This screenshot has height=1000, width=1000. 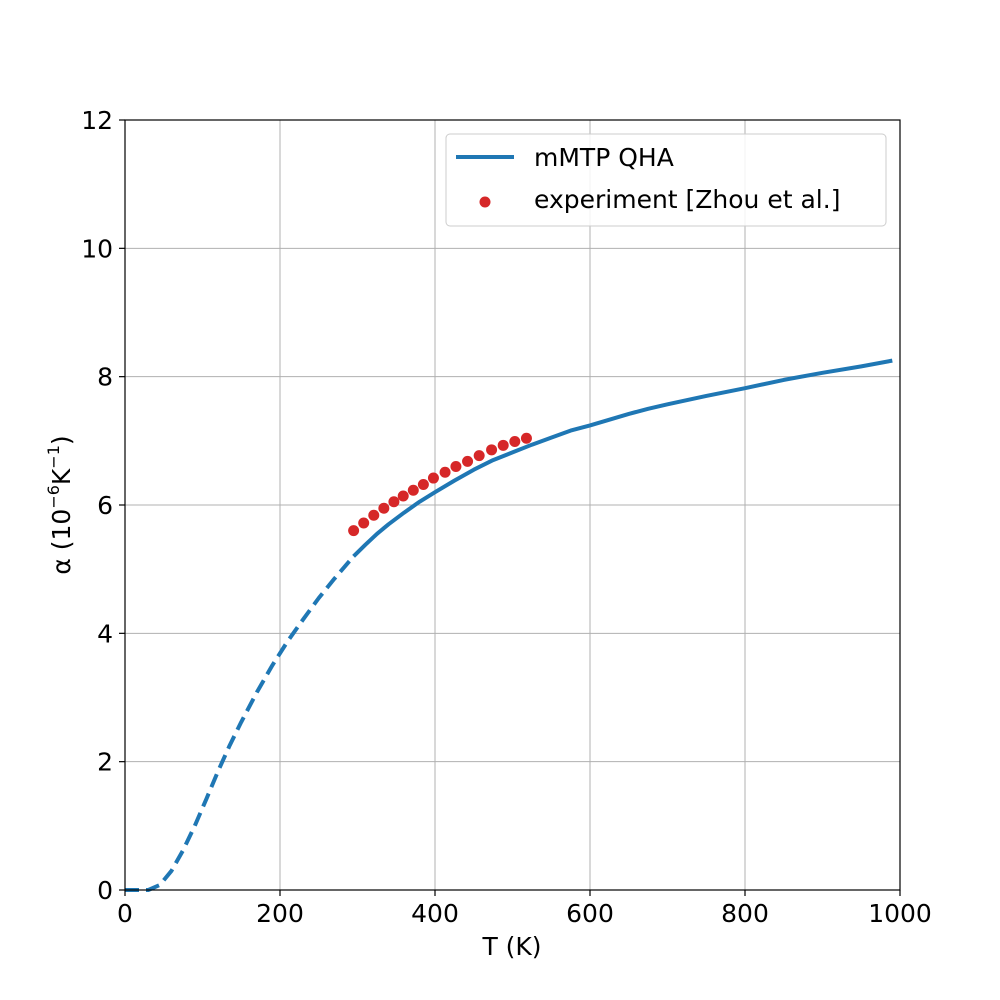 I want to click on y-axis-label-suffix: ), so click(x=61, y=440).